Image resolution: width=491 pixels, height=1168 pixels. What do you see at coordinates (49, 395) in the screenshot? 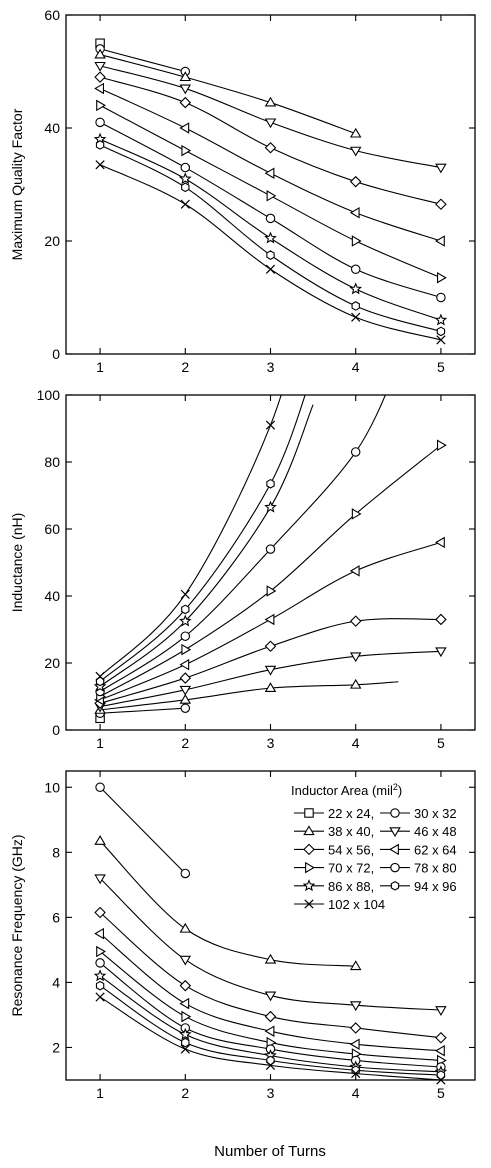
I see `y-tick-label: 100` at bounding box center [49, 395].